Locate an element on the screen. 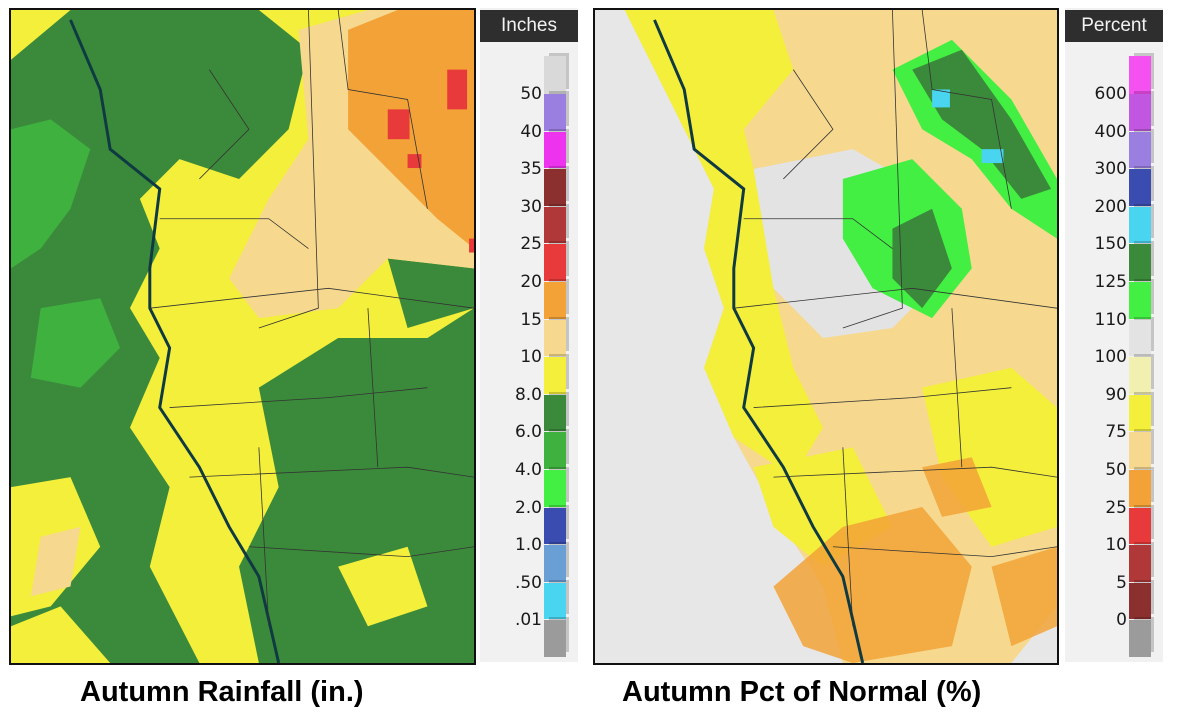  pct-normal-legend-label: 25 is located at coordinates (1116, 507).